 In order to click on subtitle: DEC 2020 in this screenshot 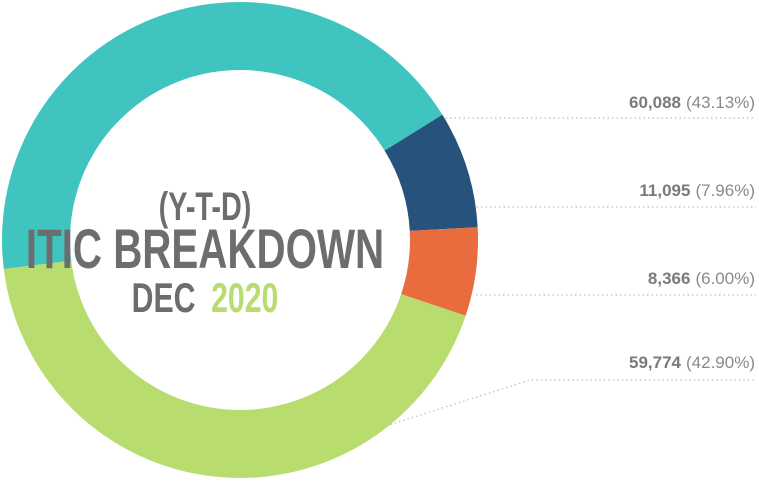, I will do `click(205, 297)`.